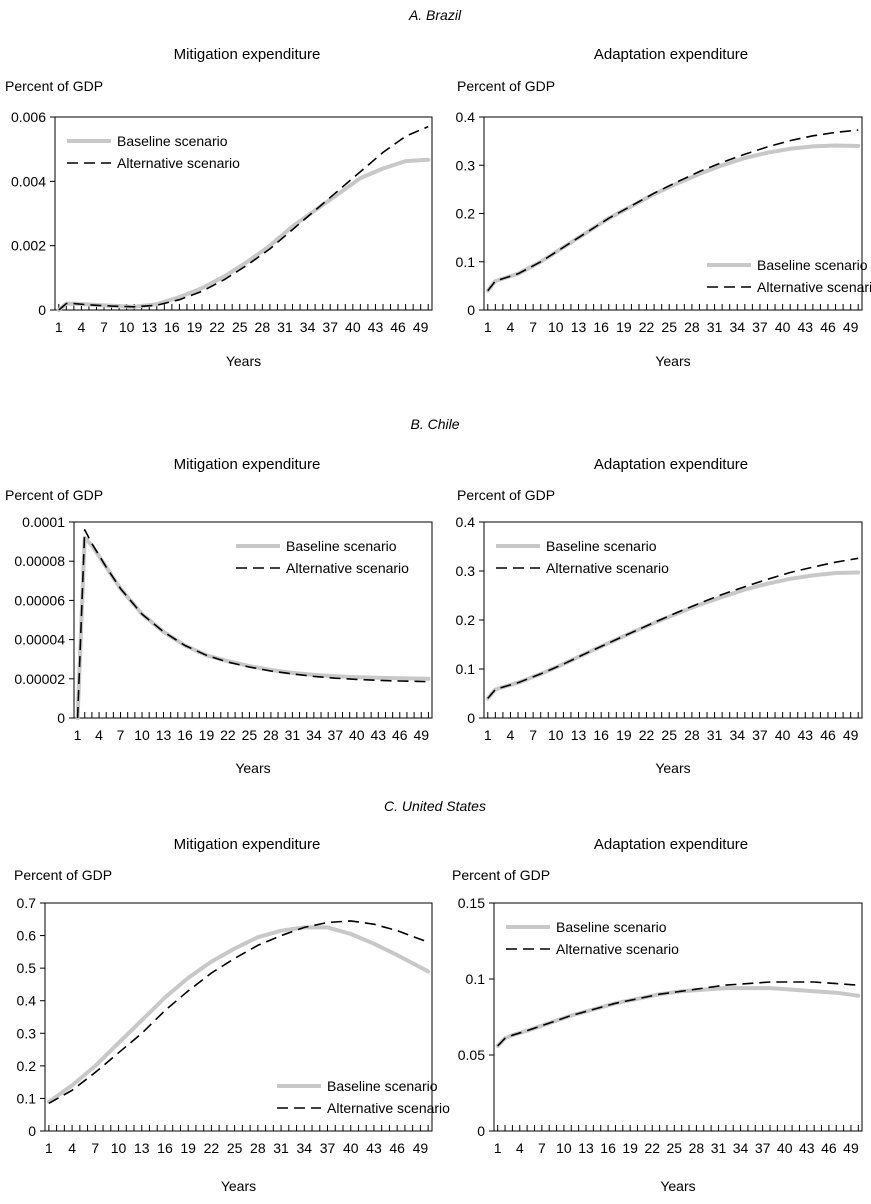 Image resolution: width=871 pixels, height=1204 pixels. I want to click on panel-title: A. Brazil, so click(435, 15).